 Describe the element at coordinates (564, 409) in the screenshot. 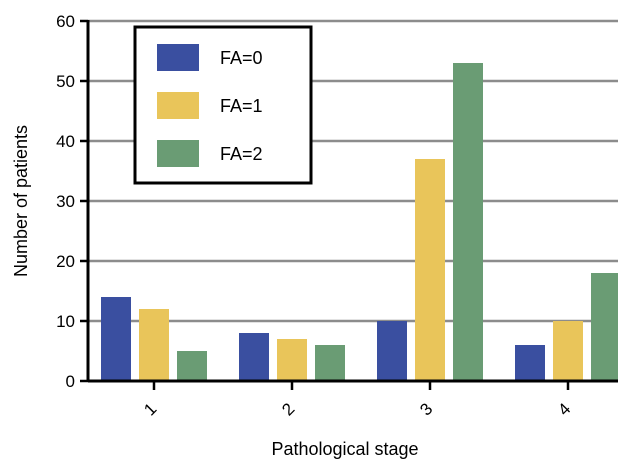

I see `x-tick-label: 4` at that location.